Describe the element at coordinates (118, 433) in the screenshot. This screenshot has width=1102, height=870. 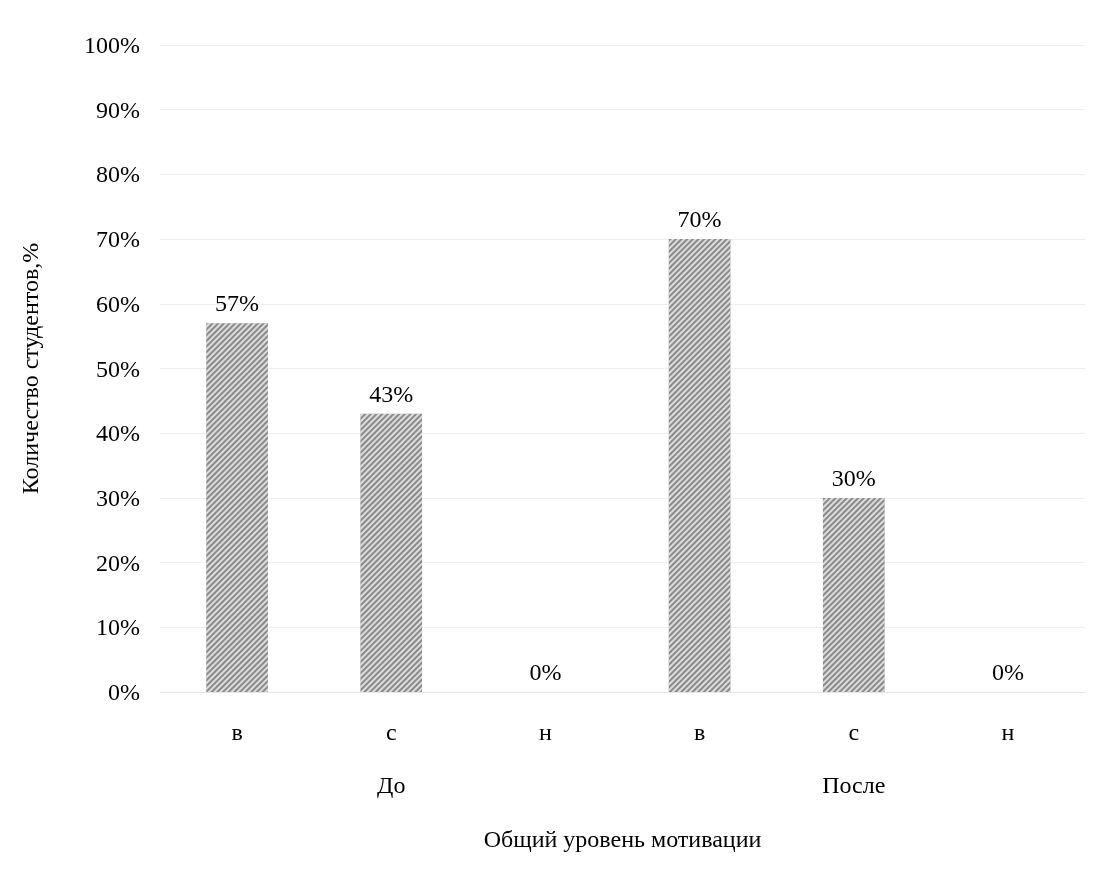
I see `y-tick-label: 40%` at that location.